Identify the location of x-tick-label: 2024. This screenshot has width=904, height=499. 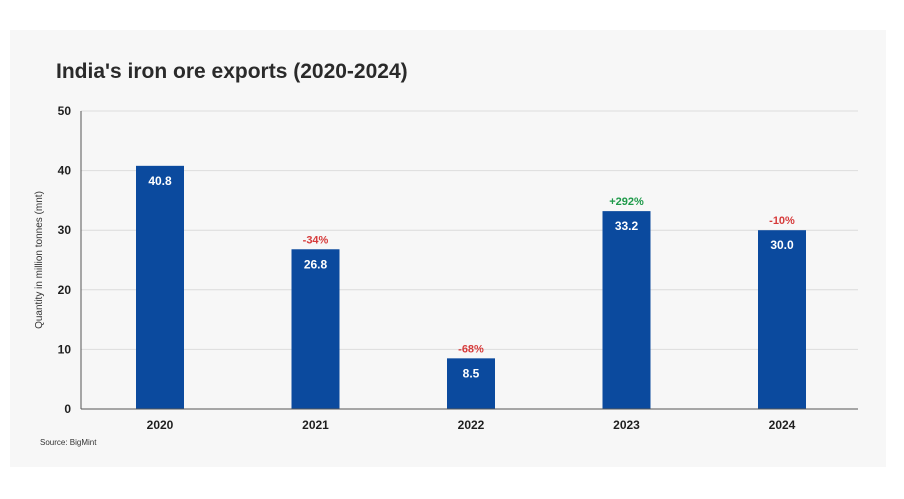
(782, 425).